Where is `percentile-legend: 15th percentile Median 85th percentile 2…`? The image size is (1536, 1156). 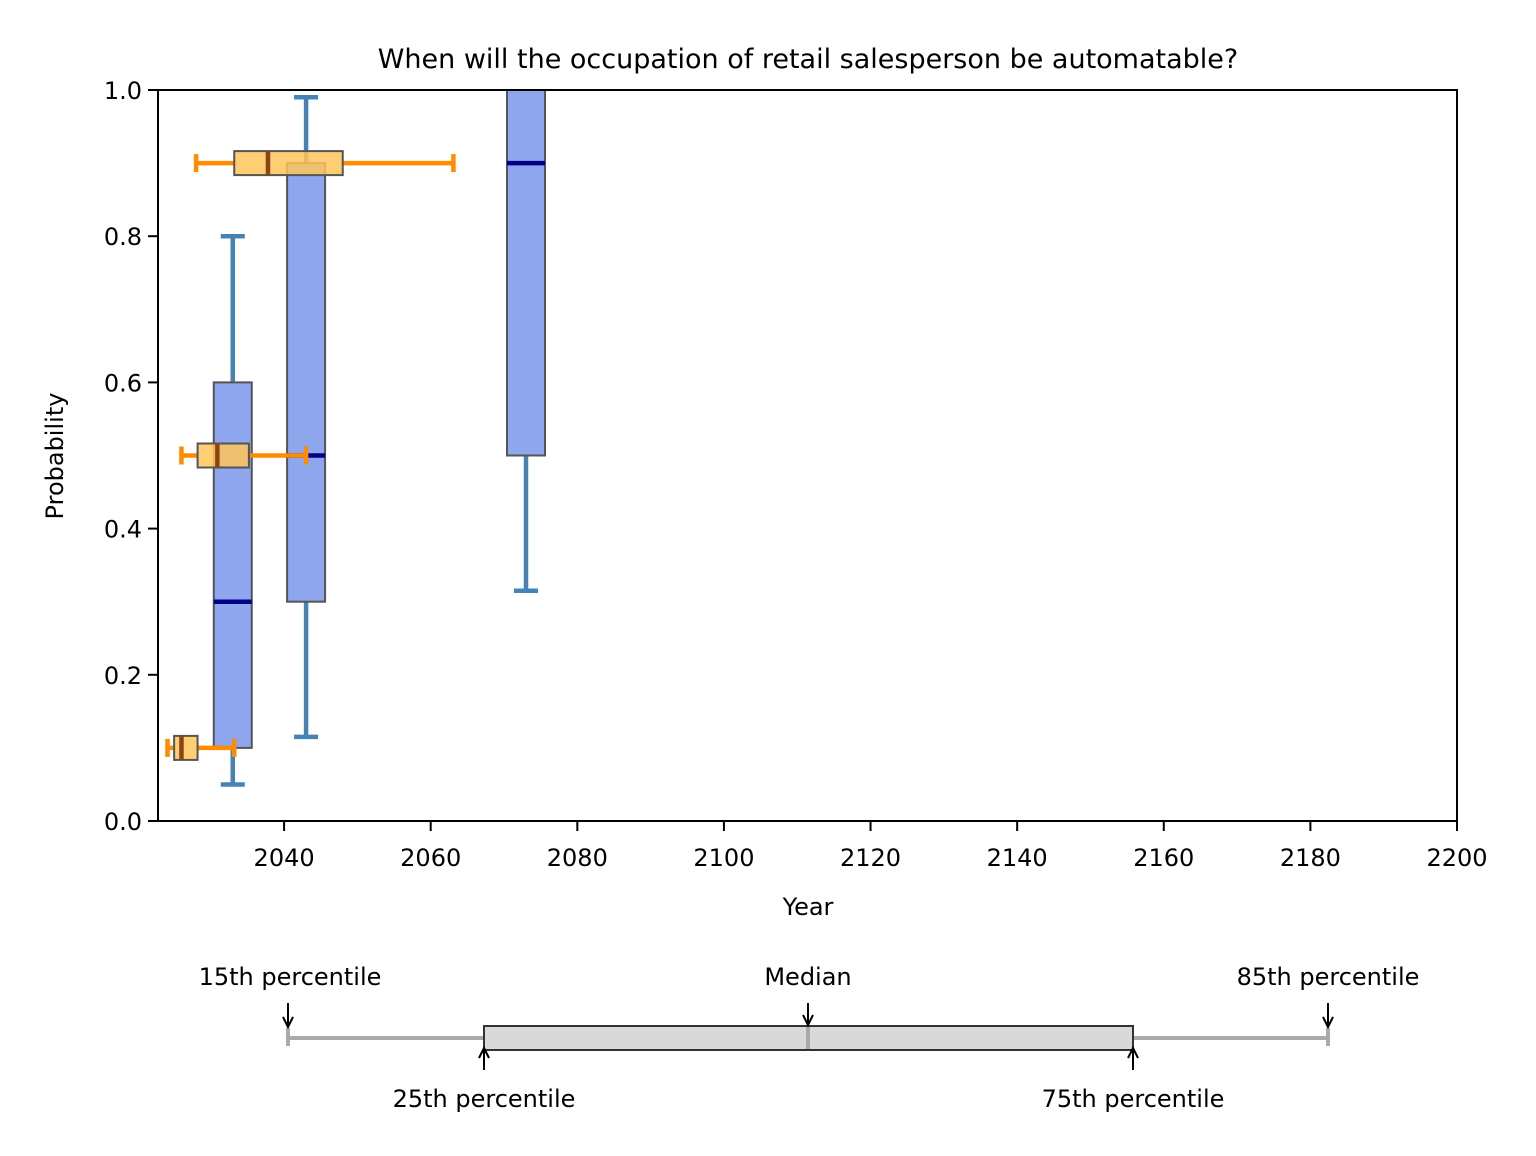
percentile-legend: 15th percentile Median 85th percentile 2… is located at coordinates (809, 1038).